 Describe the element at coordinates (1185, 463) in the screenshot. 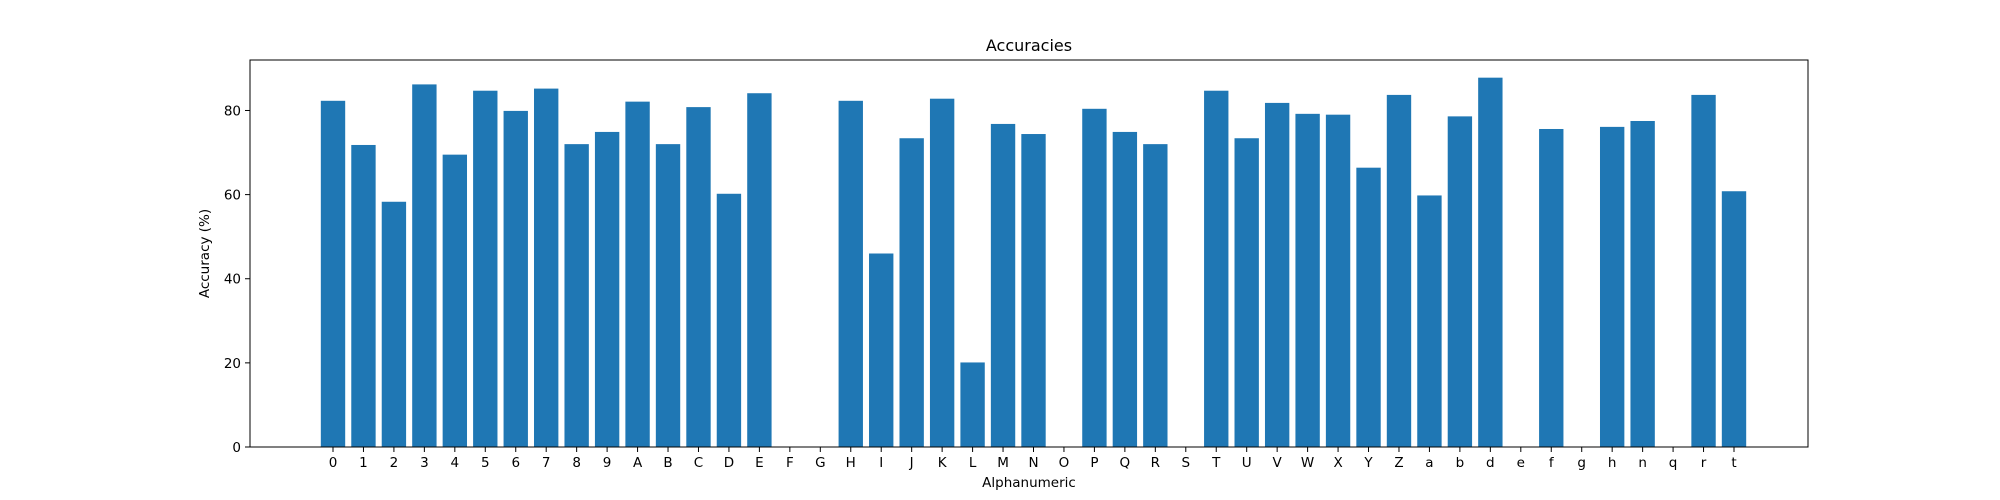

I see `x-tick-label: S` at that location.